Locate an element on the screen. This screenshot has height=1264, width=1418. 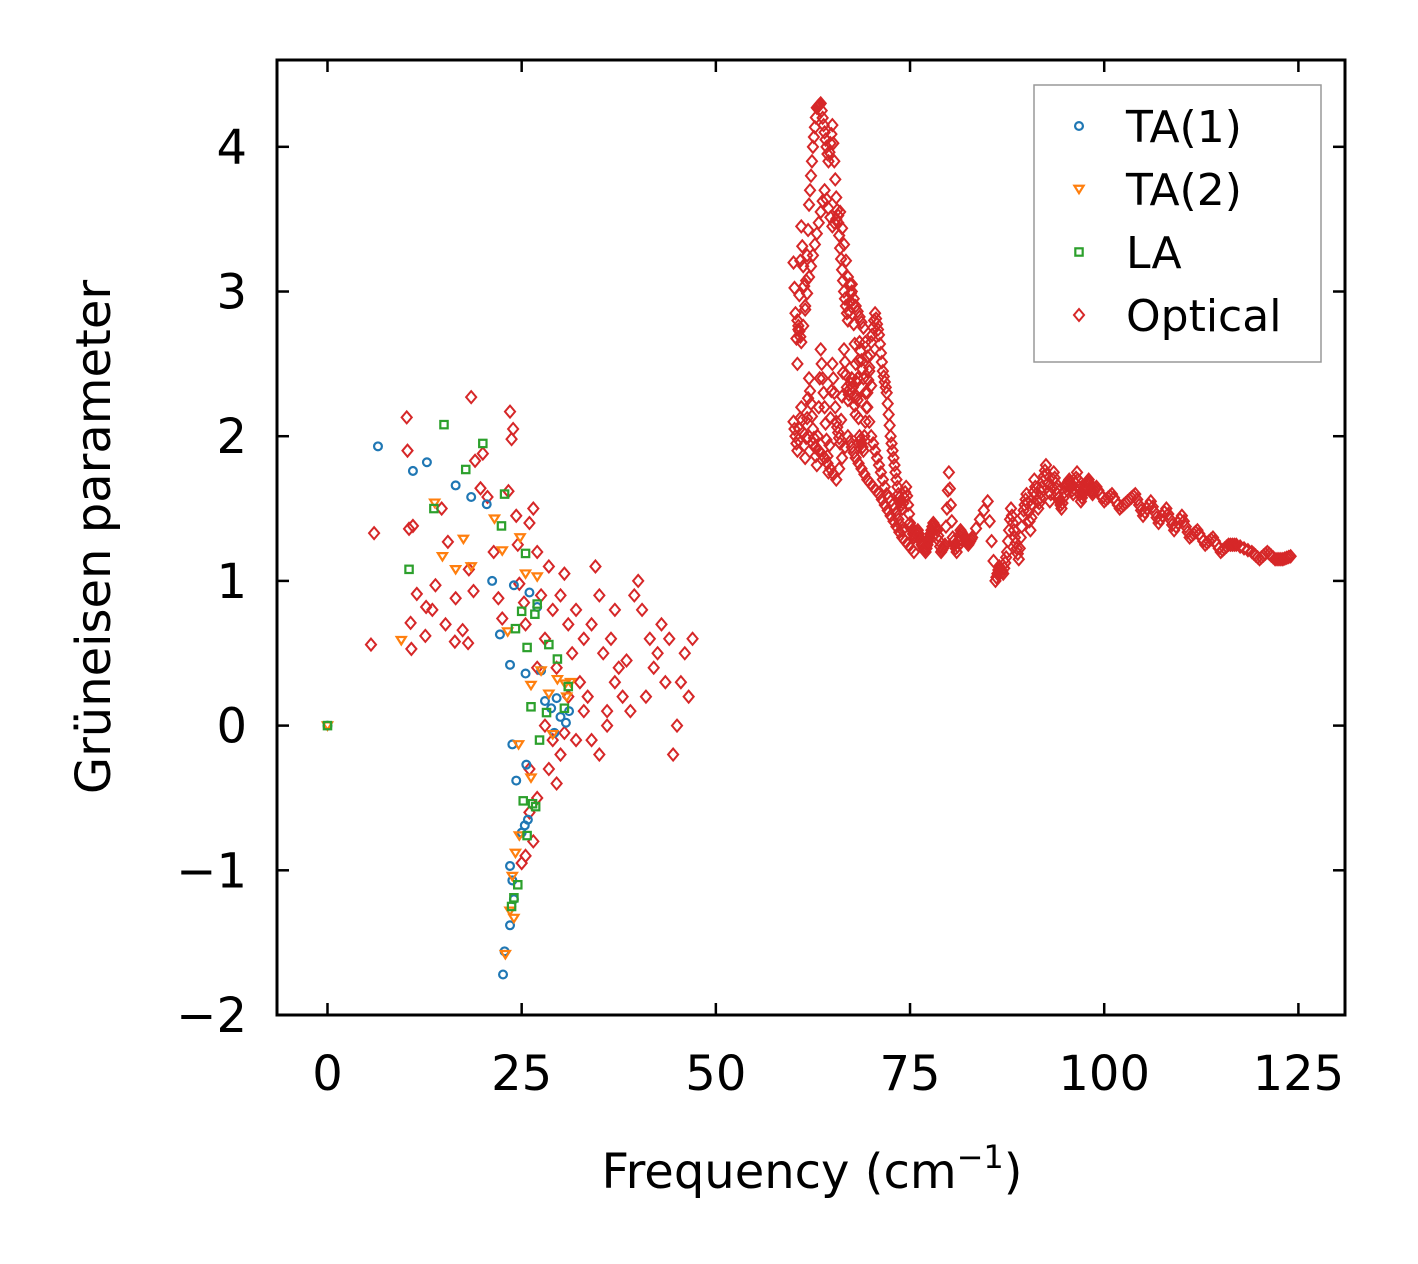
legend-label-ta-2: TA(2) is located at coordinates (1183, 190).